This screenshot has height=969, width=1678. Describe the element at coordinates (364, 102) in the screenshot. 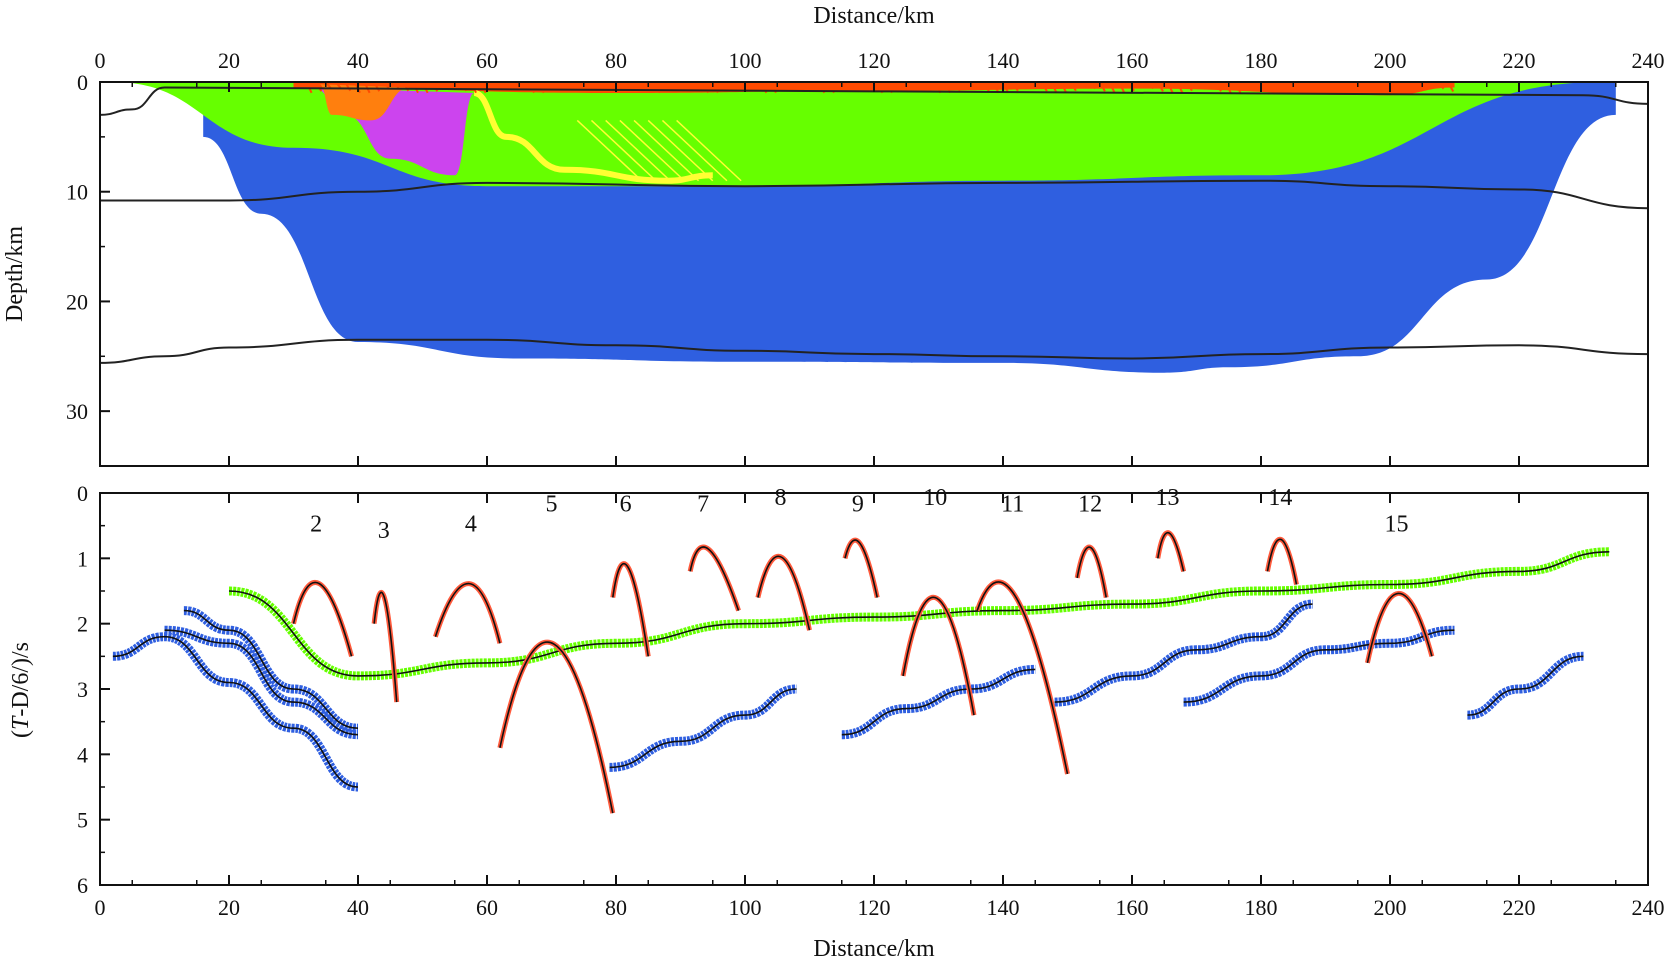

I see `ray-bundle-orange` at that location.